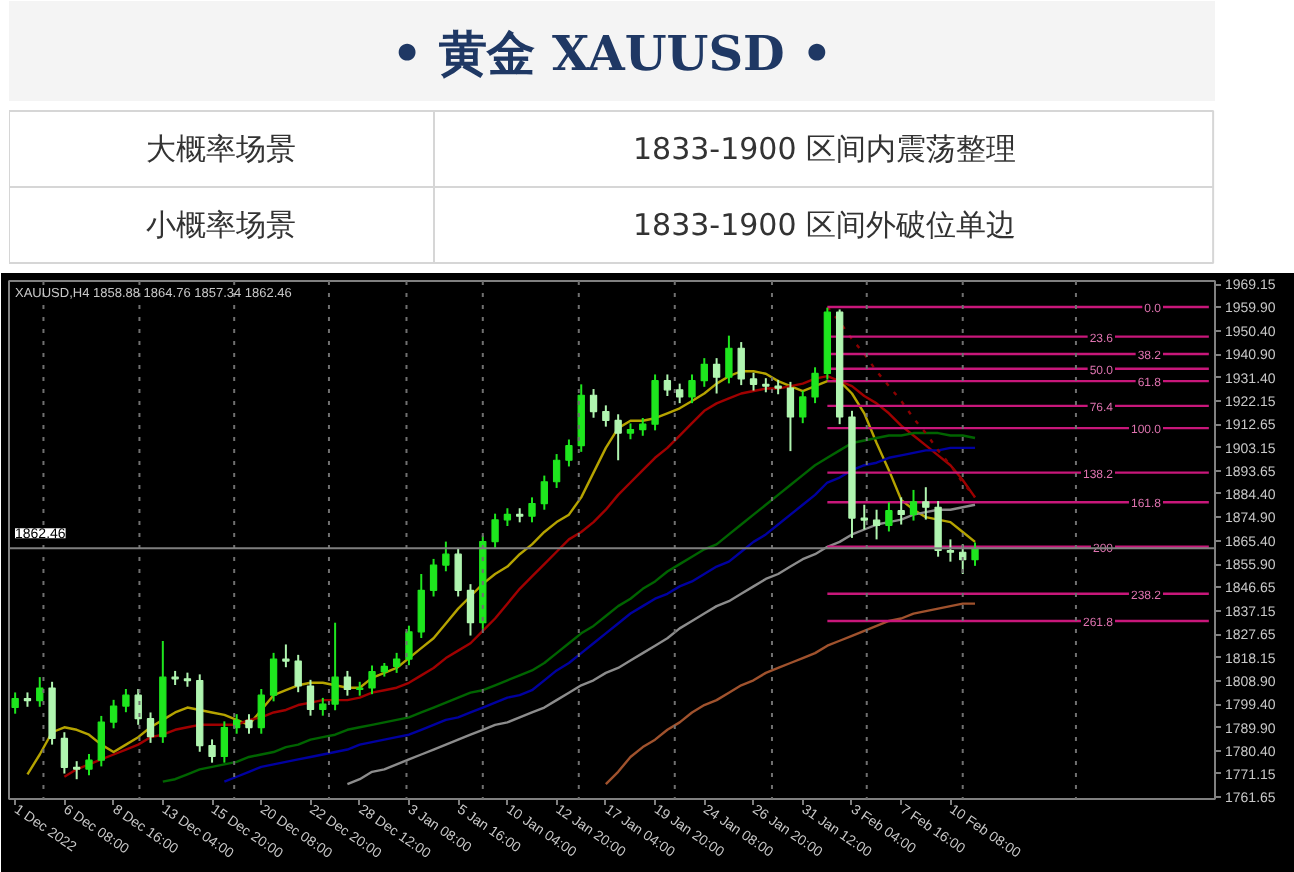 The height and width of the screenshot is (872, 1294). I want to click on text: 1833-1900 区间内震荡整理, so click(824, 149).